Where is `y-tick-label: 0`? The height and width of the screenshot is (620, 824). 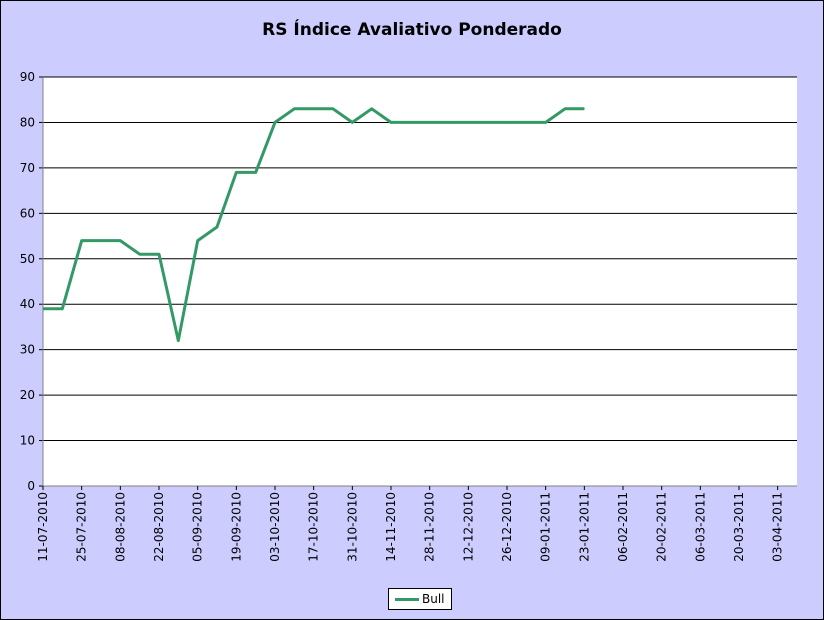 y-tick-label: 0 is located at coordinates (31, 486).